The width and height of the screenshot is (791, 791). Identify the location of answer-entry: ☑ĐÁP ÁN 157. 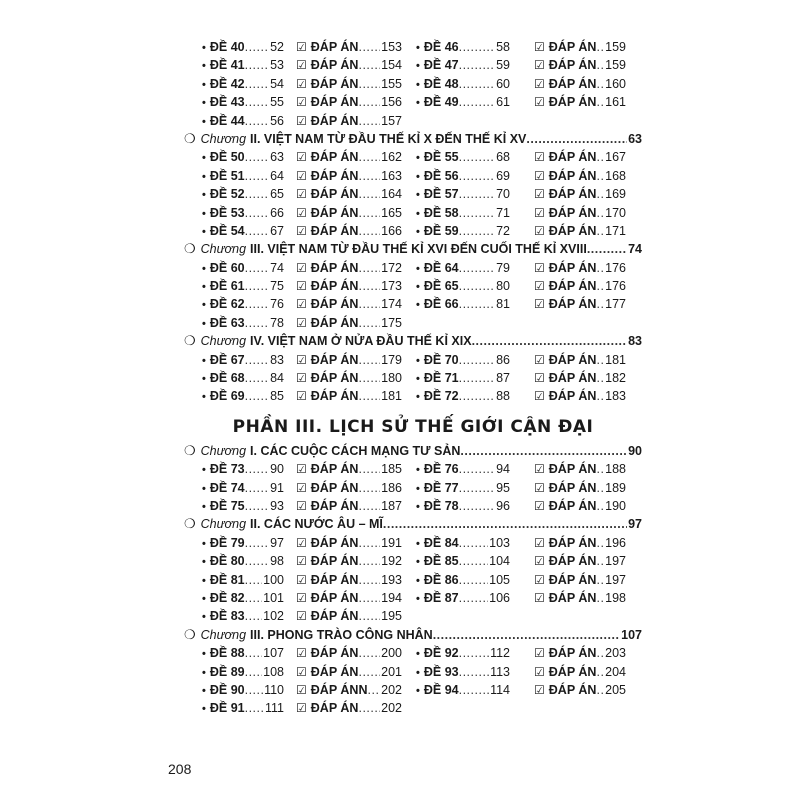
(349, 121).